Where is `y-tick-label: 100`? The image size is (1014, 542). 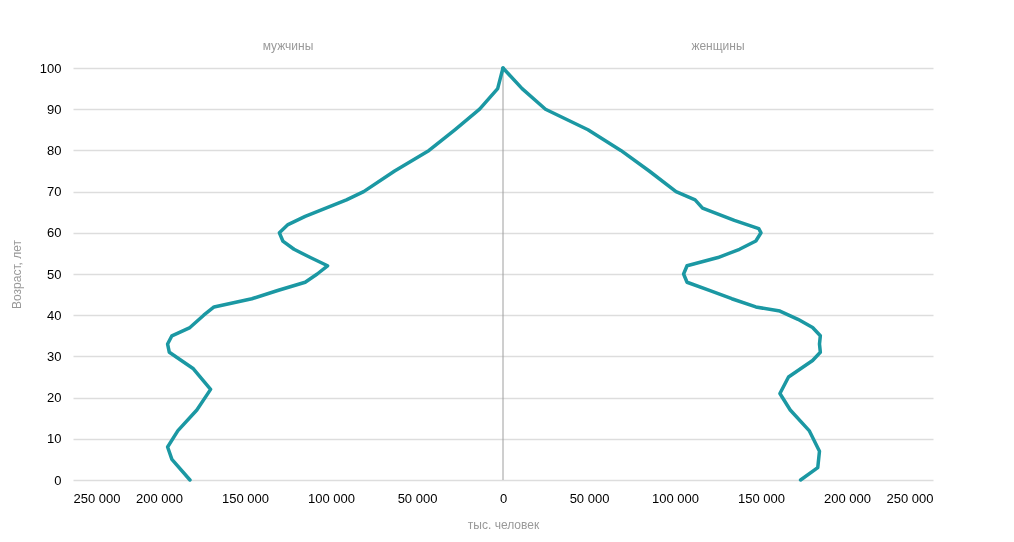
y-tick-label: 100 is located at coordinates (50, 68).